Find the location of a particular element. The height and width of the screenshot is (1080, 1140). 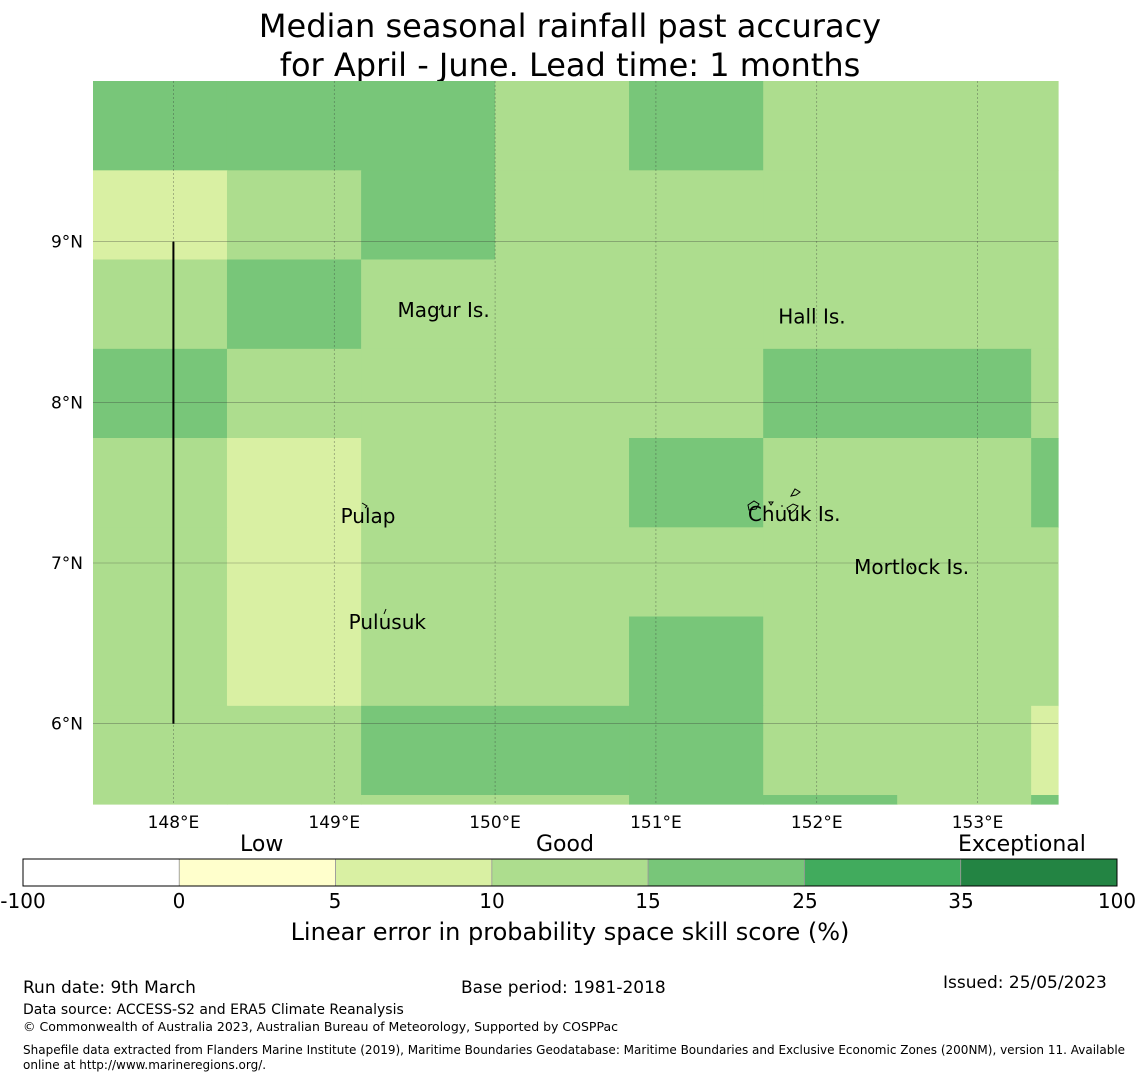

longitude-tick-labels: 148°E 149°E 150°E 151°E 152°E 153°E is located at coordinates (576, 823).